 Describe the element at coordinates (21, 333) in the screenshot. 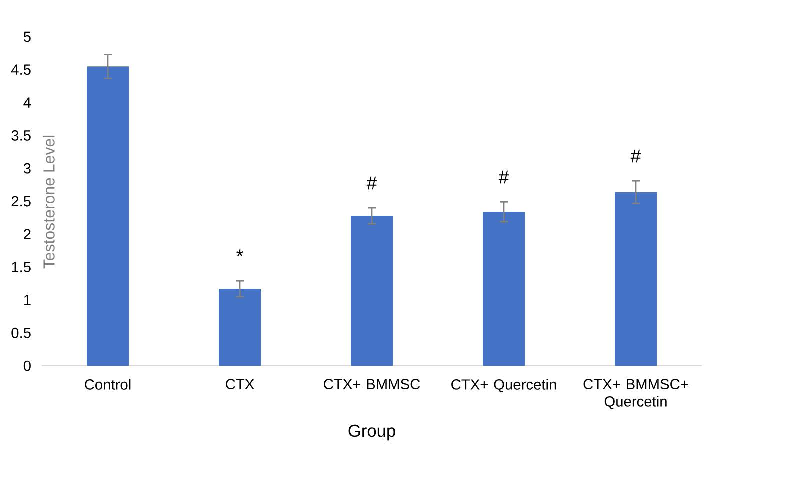

I see `y-tick-label: 0.5` at that location.